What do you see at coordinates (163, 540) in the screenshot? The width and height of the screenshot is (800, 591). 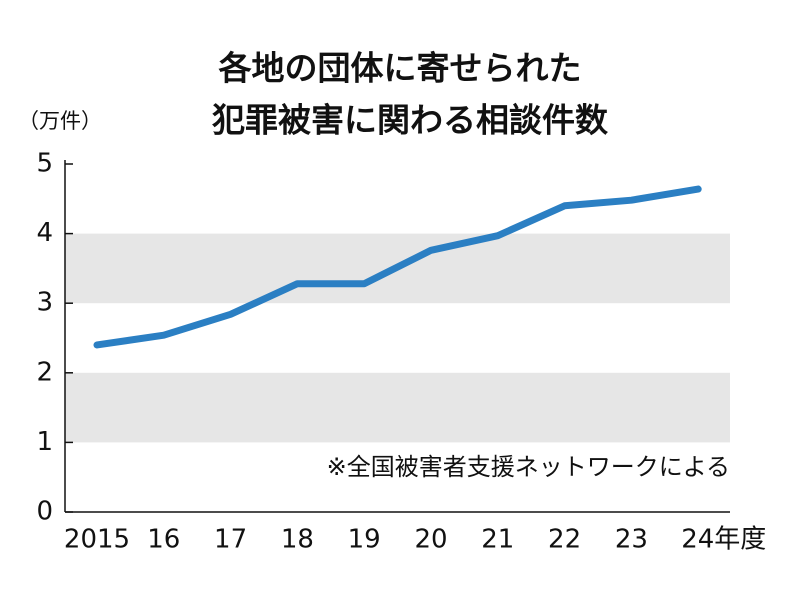 I see `x-tick-label: 16` at bounding box center [163, 540].